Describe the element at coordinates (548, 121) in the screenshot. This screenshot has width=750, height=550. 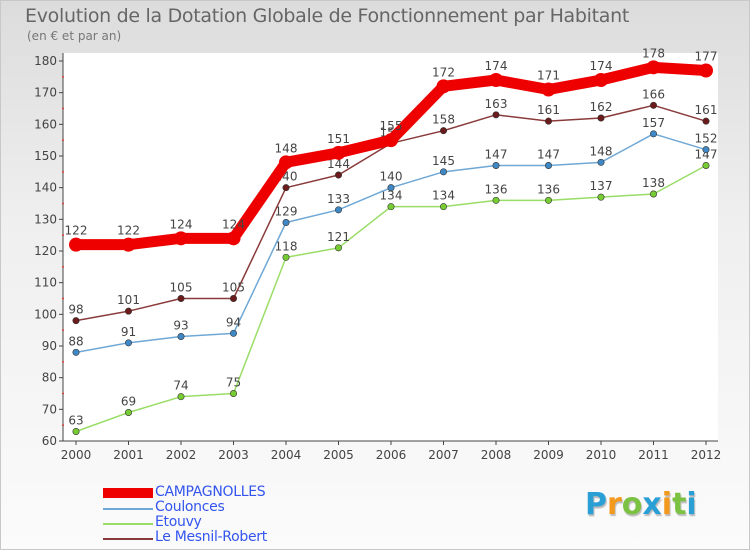
I see `point-le-mesnil-robert-2009` at that location.